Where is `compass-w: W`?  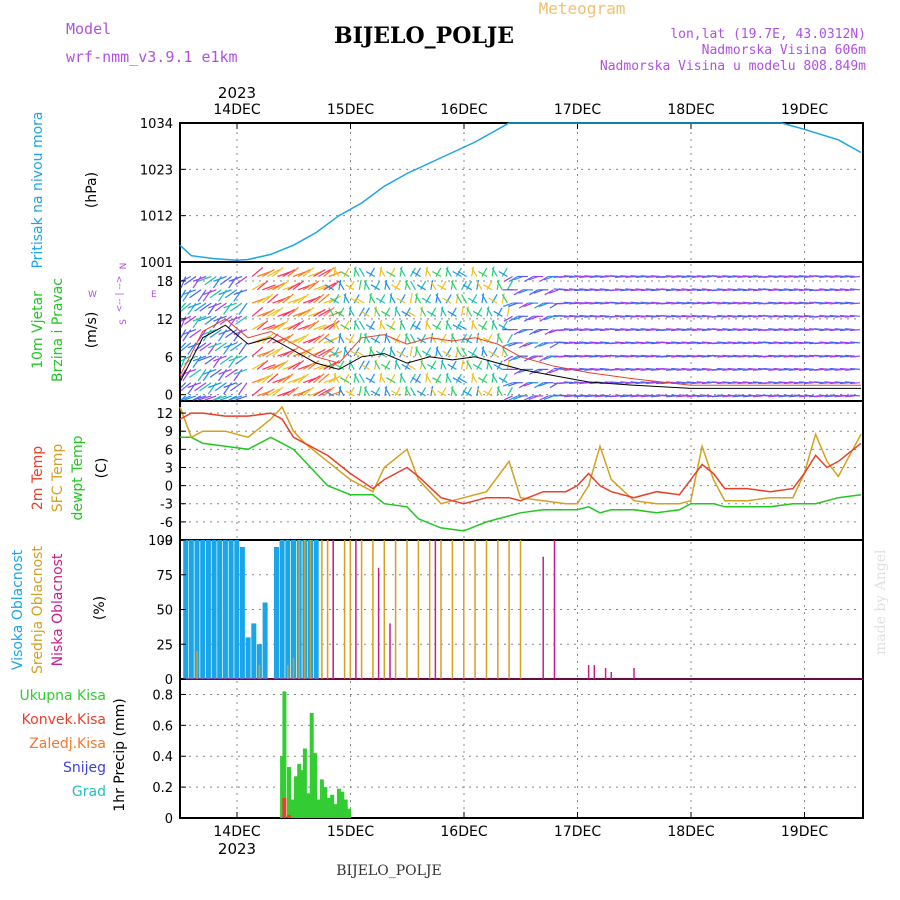
compass-w: W is located at coordinates (92, 295).